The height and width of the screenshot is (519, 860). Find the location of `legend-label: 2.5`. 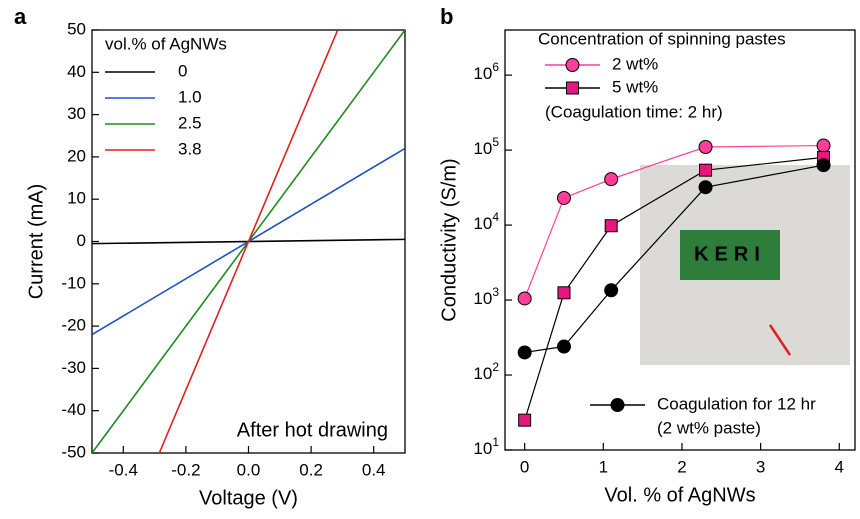

legend-label: 2.5 is located at coordinates (190, 122).